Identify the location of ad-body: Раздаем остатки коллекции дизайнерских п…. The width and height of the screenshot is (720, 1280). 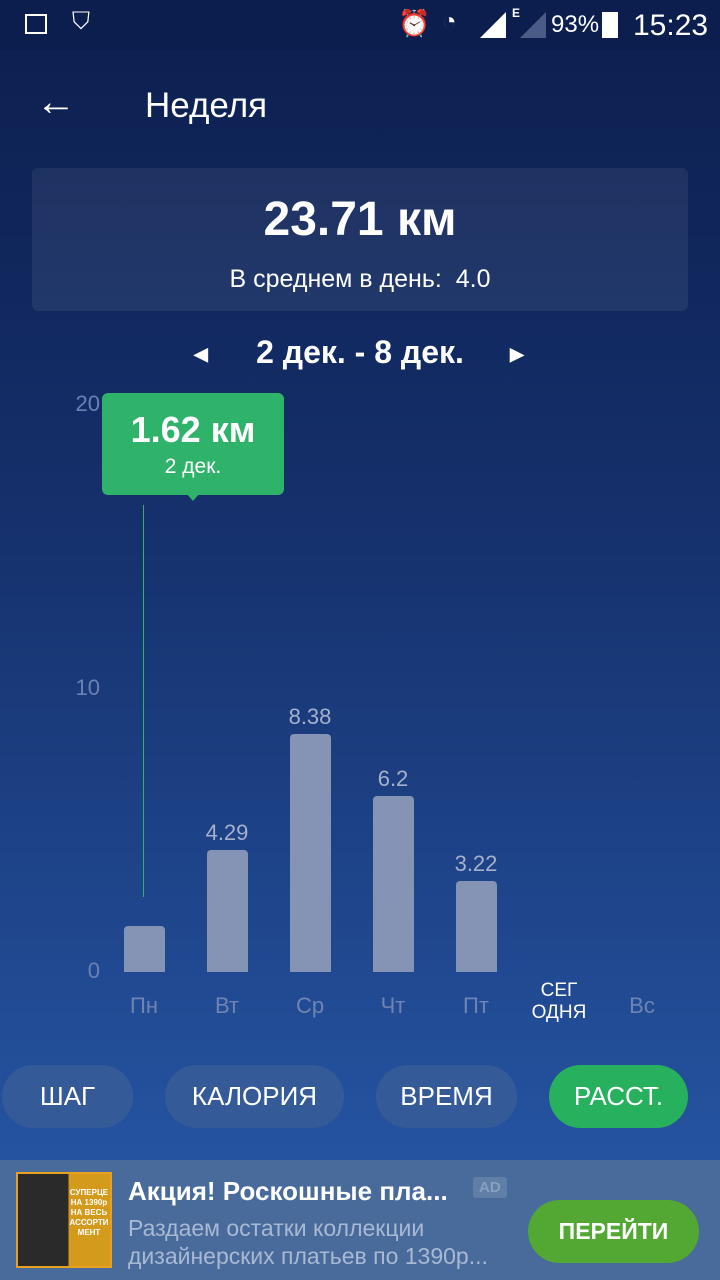
(308, 1242).